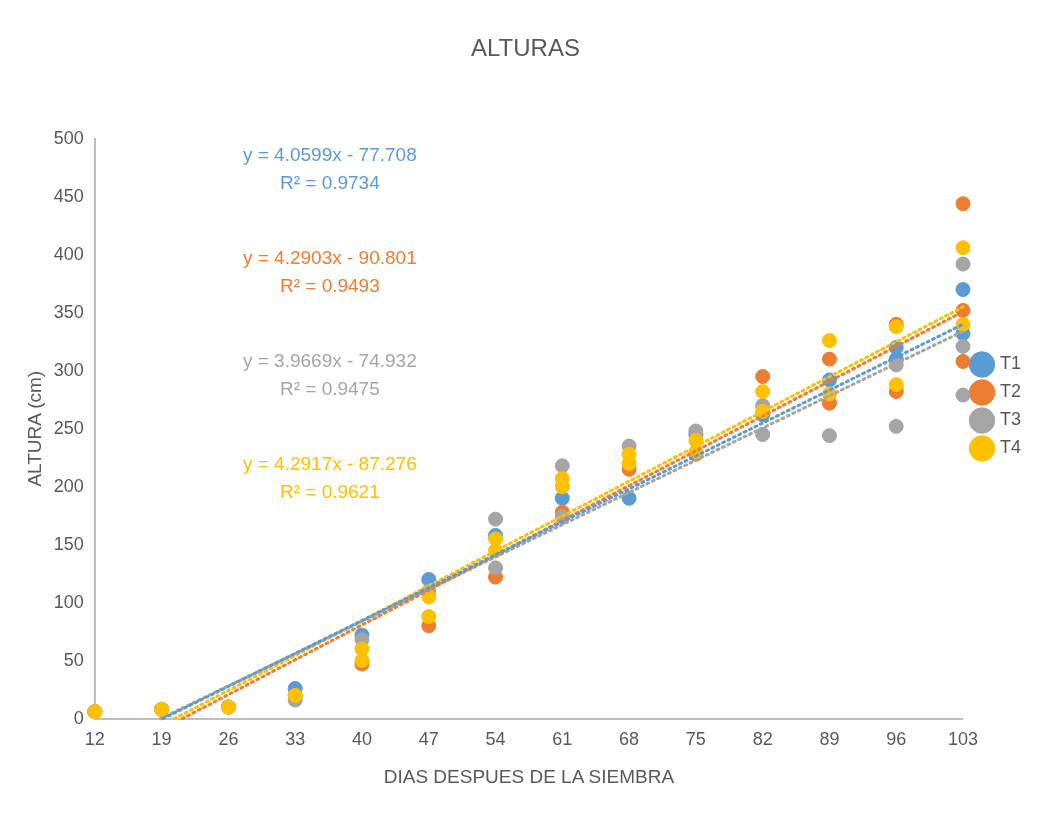  I want to click on x-tick-label: 40, so click(361, 739).